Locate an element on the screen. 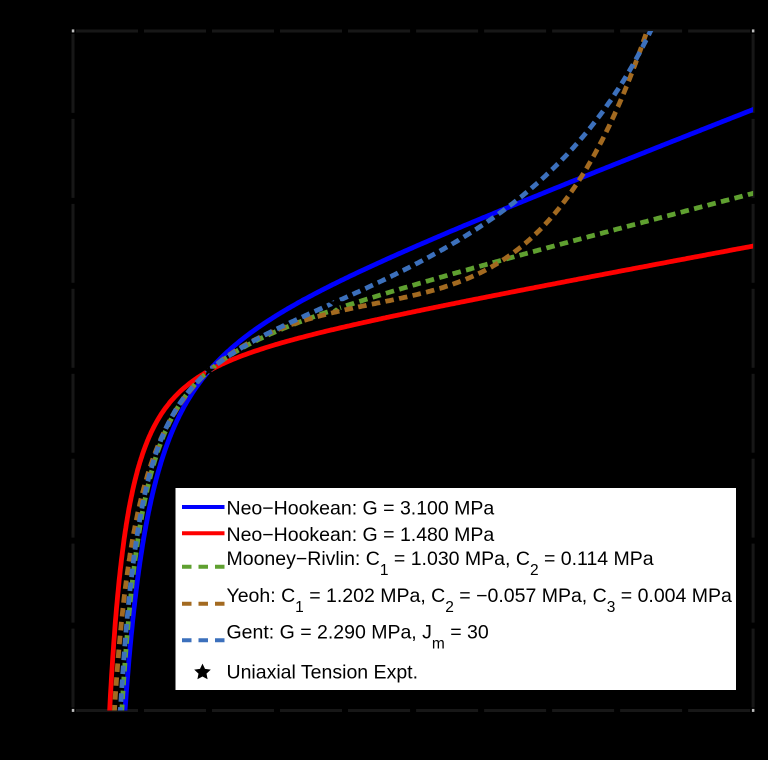 The image size is (768, 760). svg-text: Uniaxial Tension Expt. is located at coordinates (323, 673).